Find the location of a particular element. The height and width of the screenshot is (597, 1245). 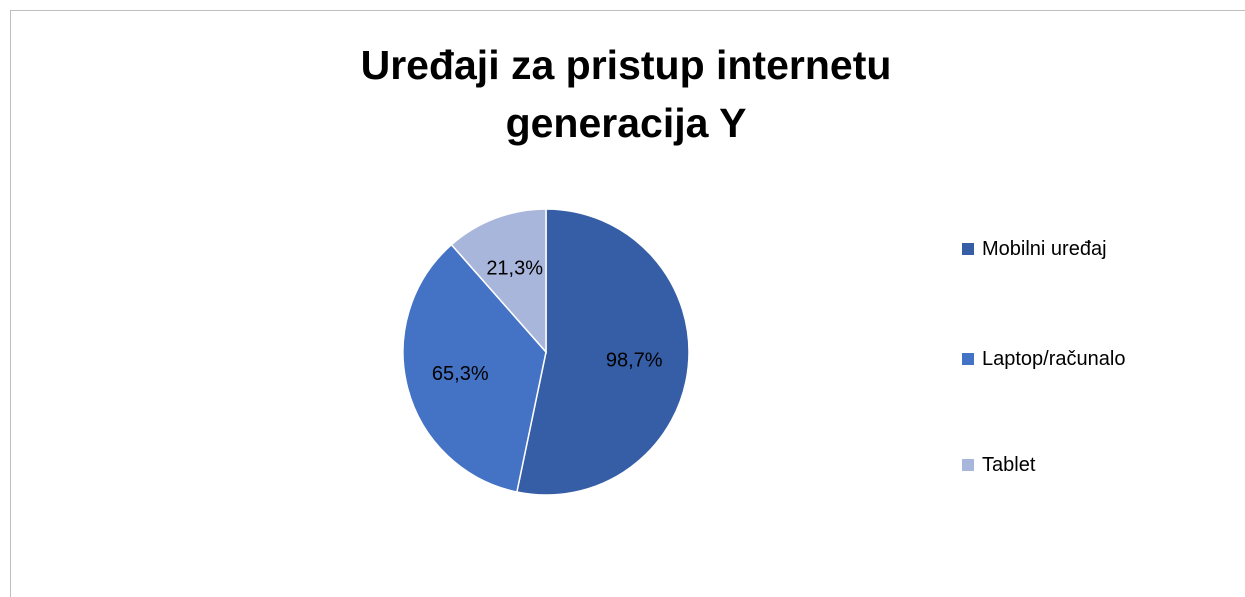

legend-label: Tablet is located at coordinates (1009, 465).